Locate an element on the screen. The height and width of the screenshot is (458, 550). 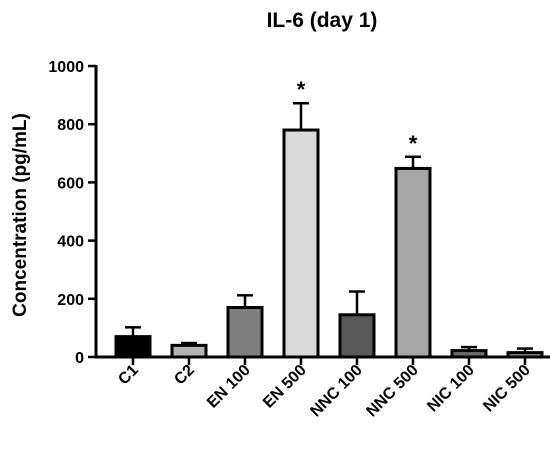
y-tick-label: 0 is located at coordinates (79, 358).